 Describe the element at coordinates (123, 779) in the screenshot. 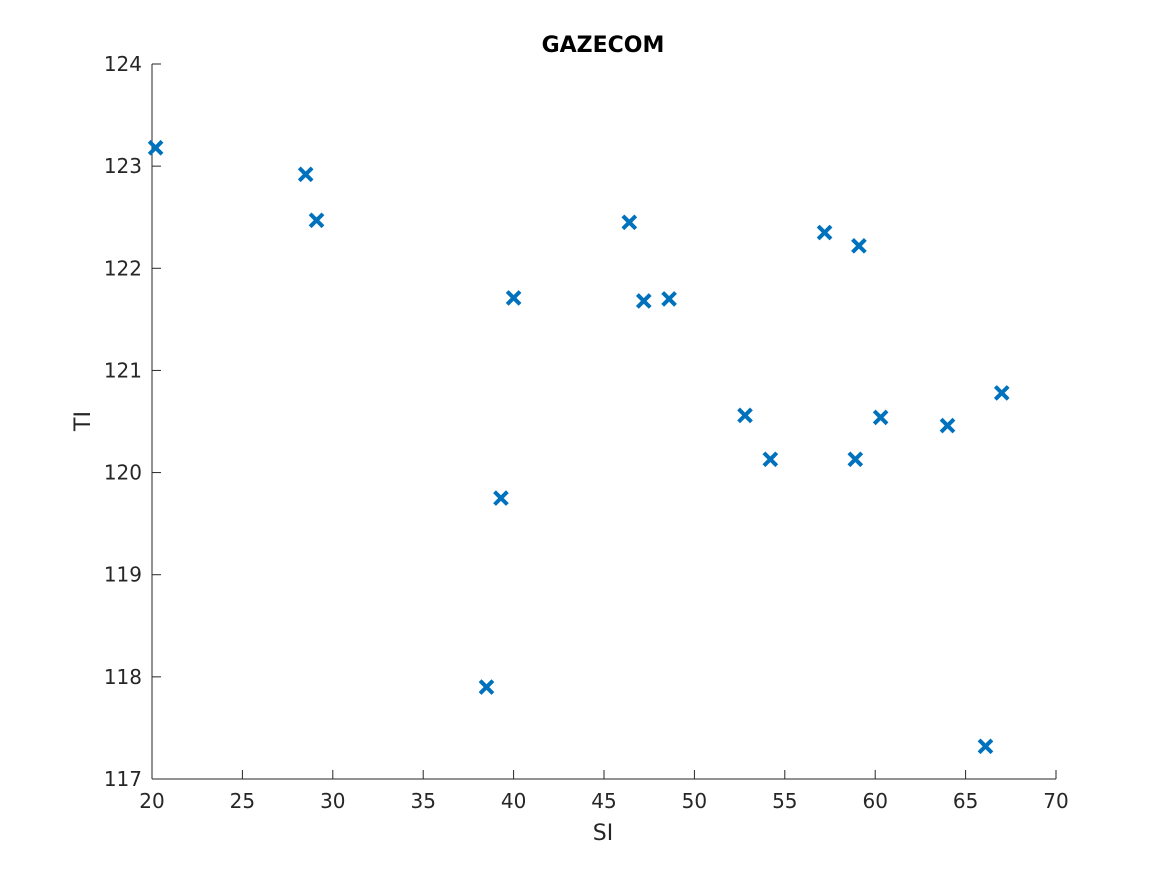

I see `y-tick-label: 117` at that location.